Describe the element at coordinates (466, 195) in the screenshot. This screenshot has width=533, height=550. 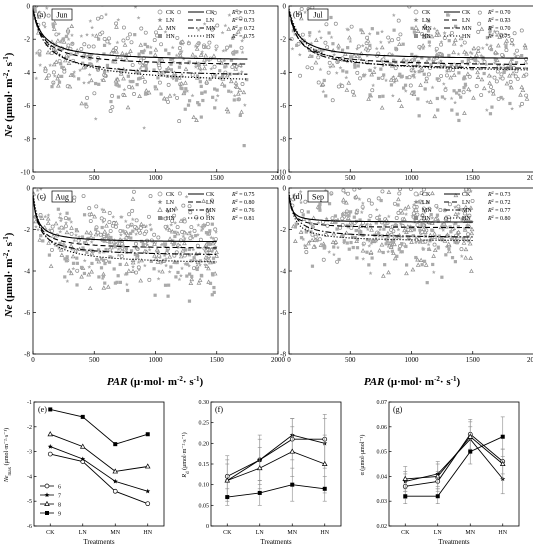
I see `legend-line-name: CK` at that location.